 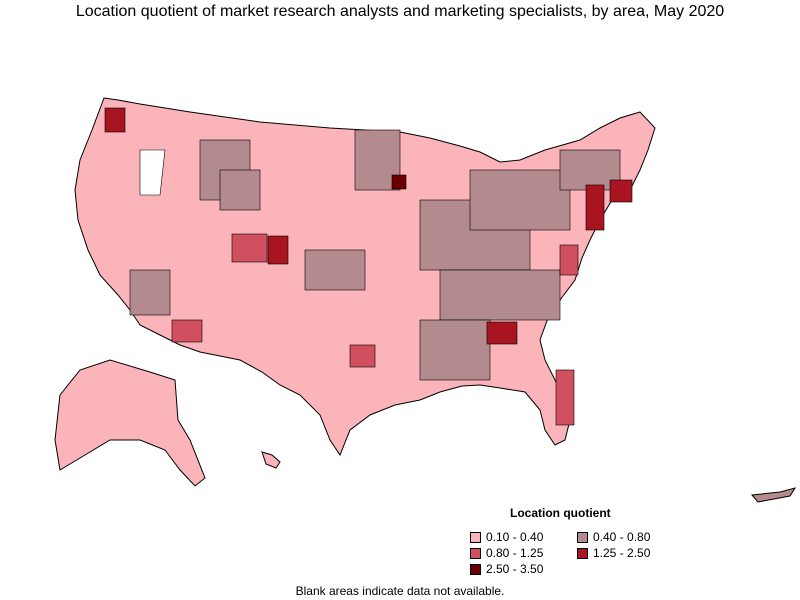 What do you see at coordinates (560, 513) in the screenshot?
I see `legend-title: Location quotient` at bounding box center [560, 513].